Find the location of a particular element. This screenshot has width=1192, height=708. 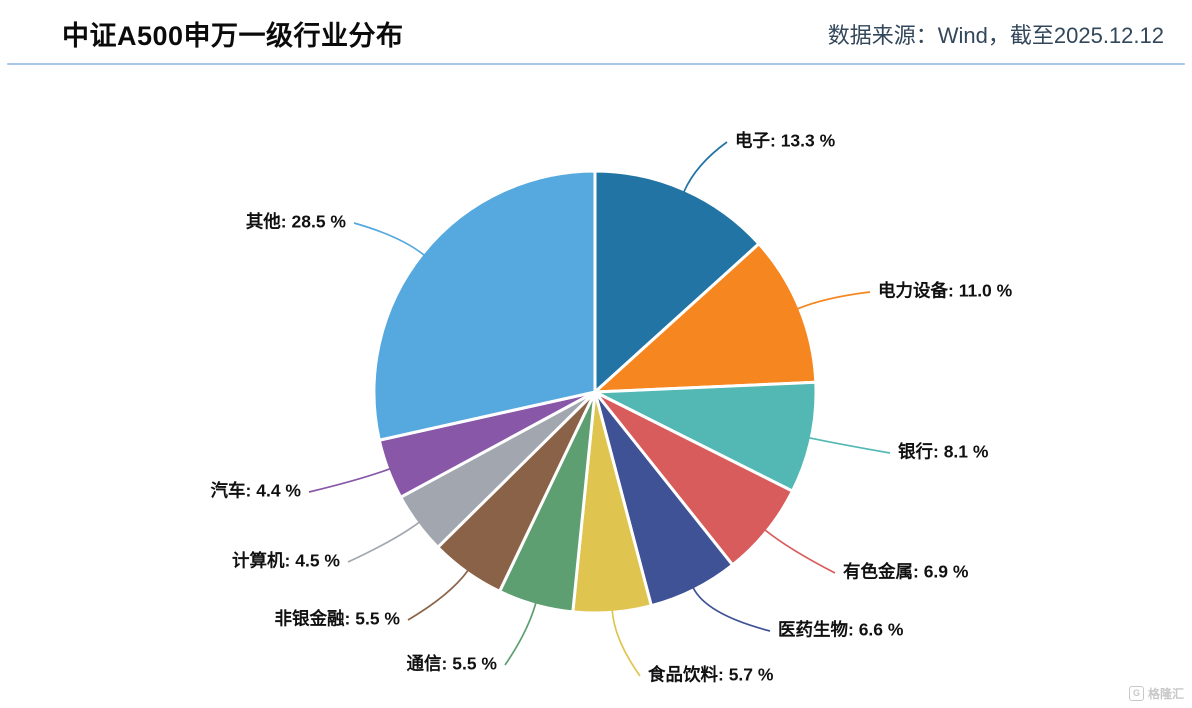

slice-label-0: 电子: 13.3 % is located at coordinates (785, 141).